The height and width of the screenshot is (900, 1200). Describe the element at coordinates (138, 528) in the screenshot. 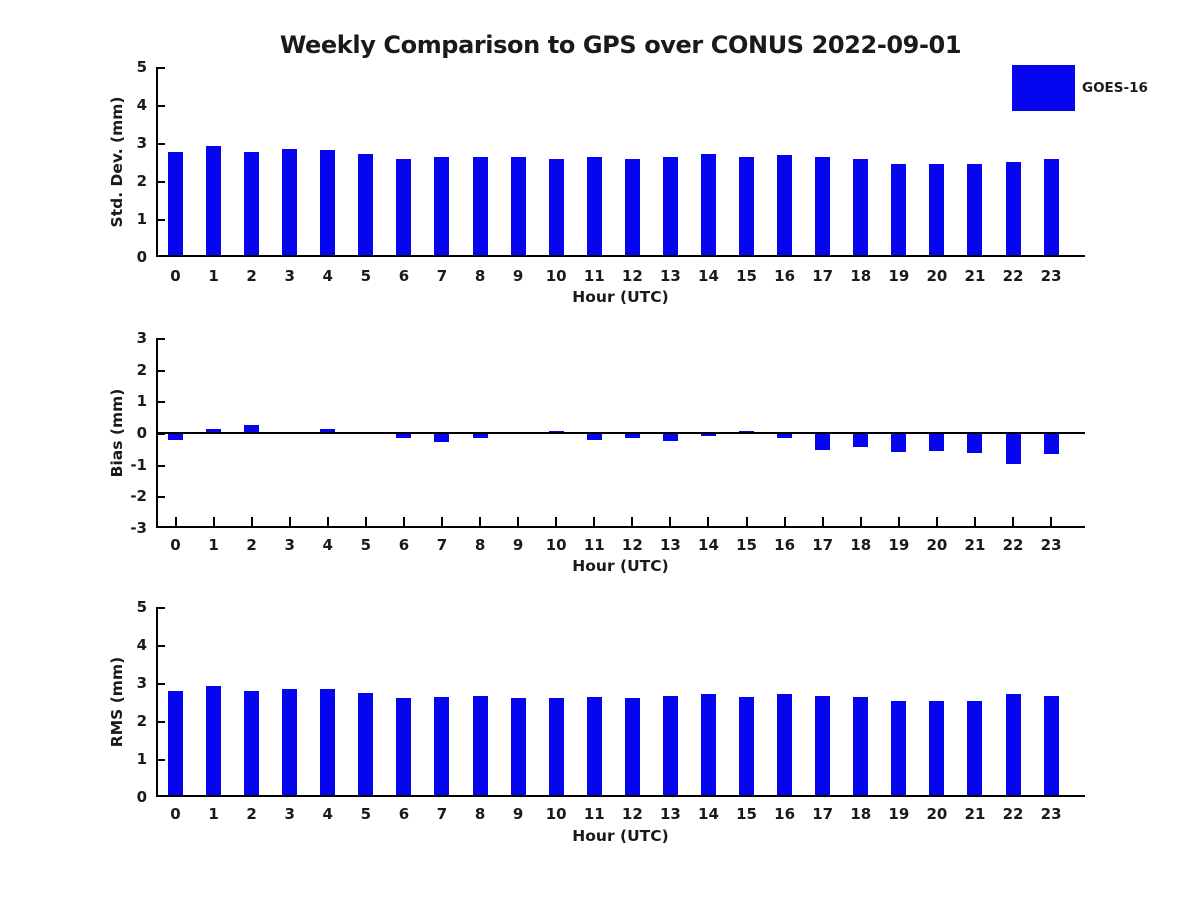

I see `y-tick-label: -3` at that location.